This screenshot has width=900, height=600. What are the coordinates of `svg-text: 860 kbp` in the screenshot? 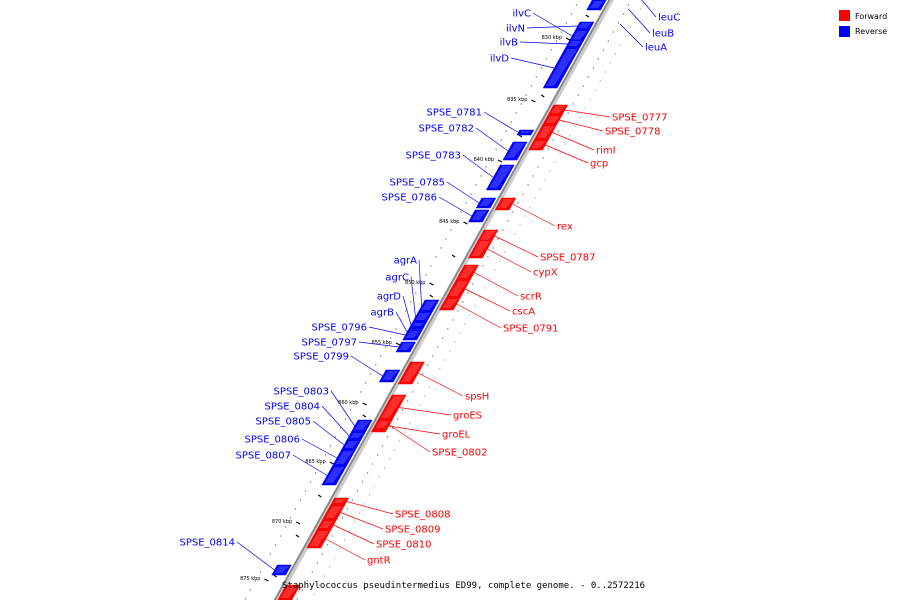 It's located at (348, 403).